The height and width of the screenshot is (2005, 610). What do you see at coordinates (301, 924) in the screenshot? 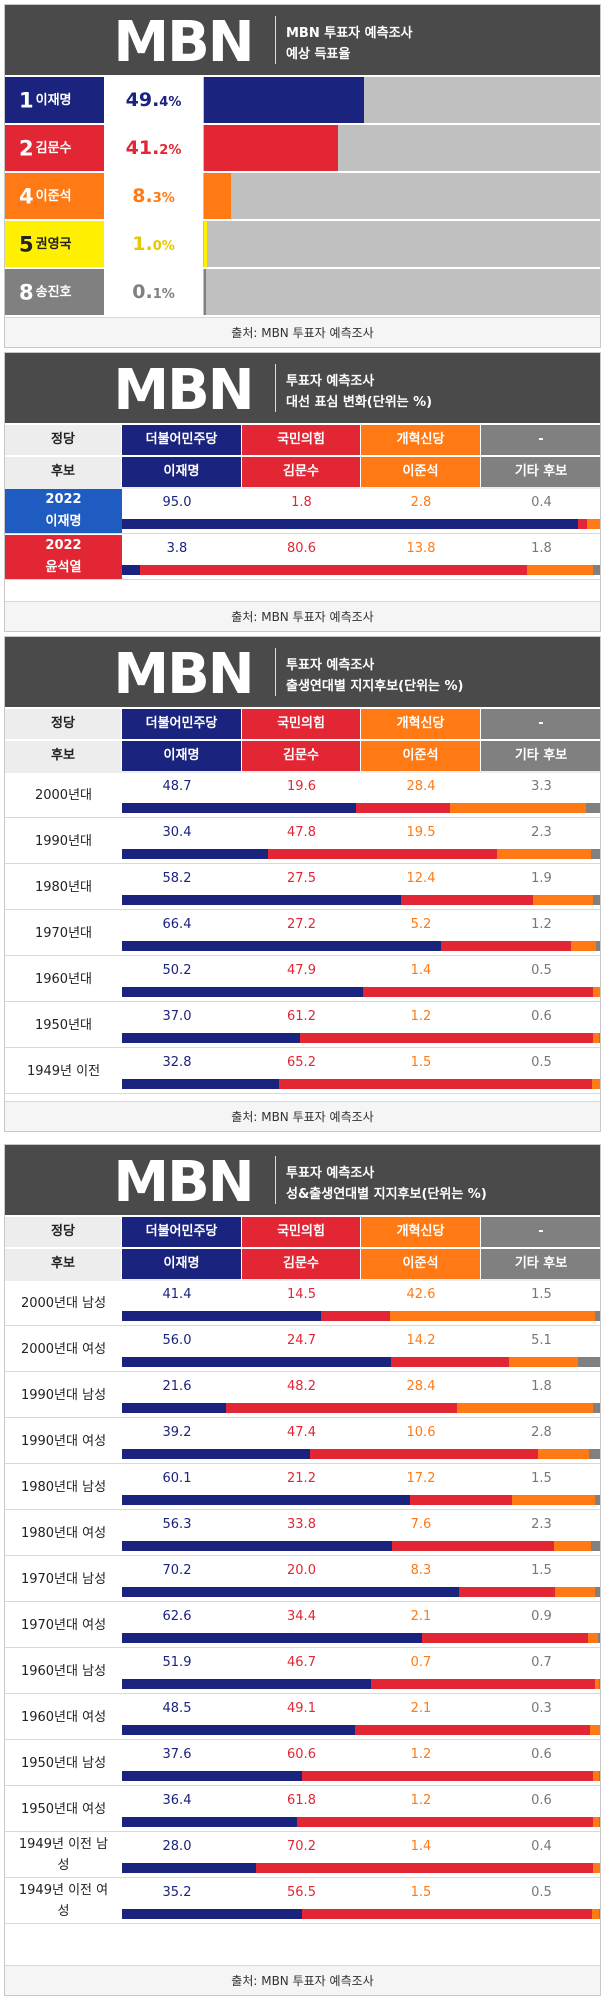
I see `value-cell: 27.2` at bounding box center [301, 924].